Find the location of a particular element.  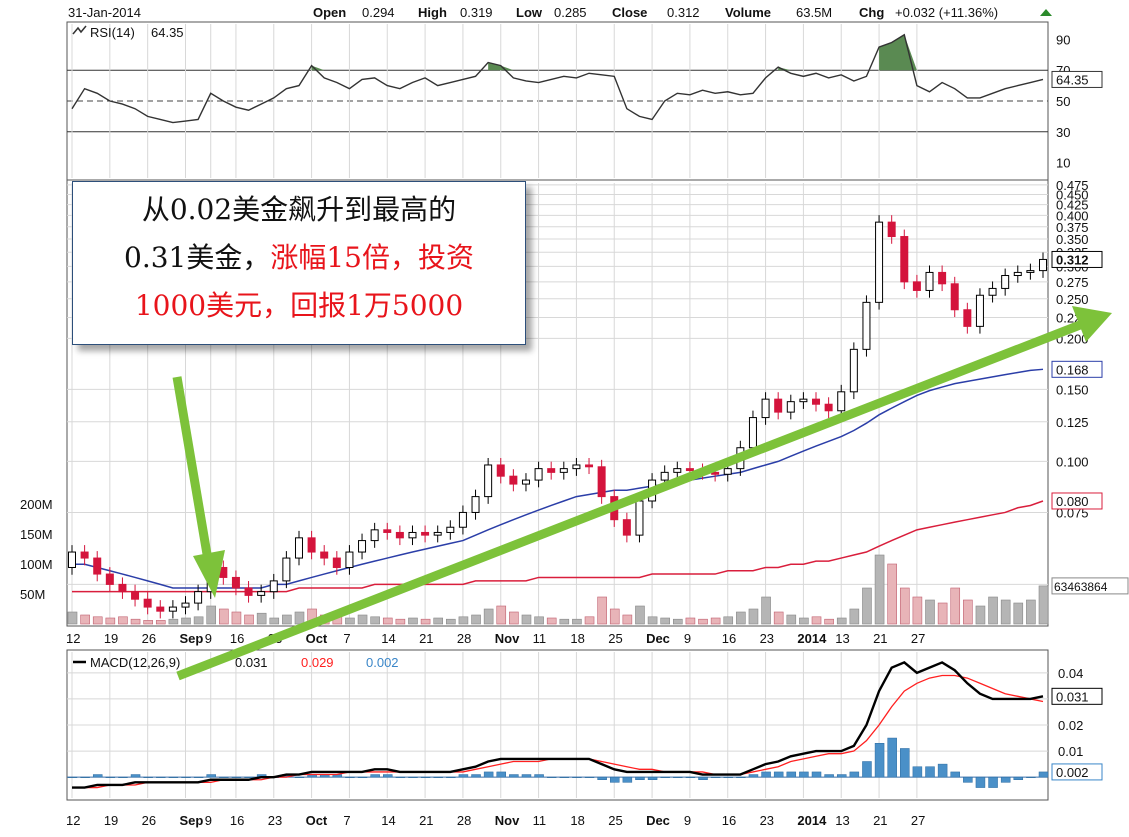

price-x-tick-label: 2014 is located at coordinates (812, 638).